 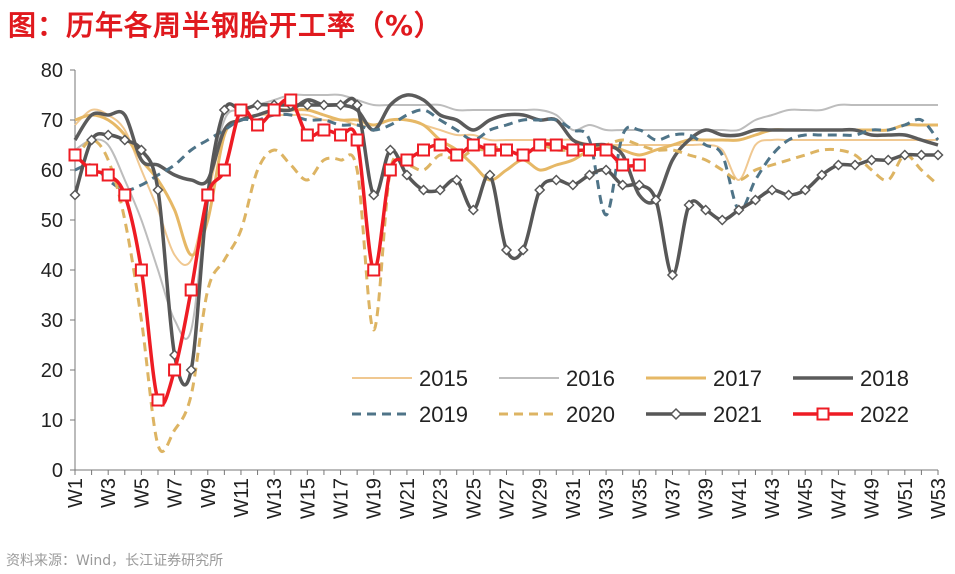 What do you see at coordinates (52, 121) in the screenshot?
I see `y-tick-label: 70` at bounding box center [52, 121].